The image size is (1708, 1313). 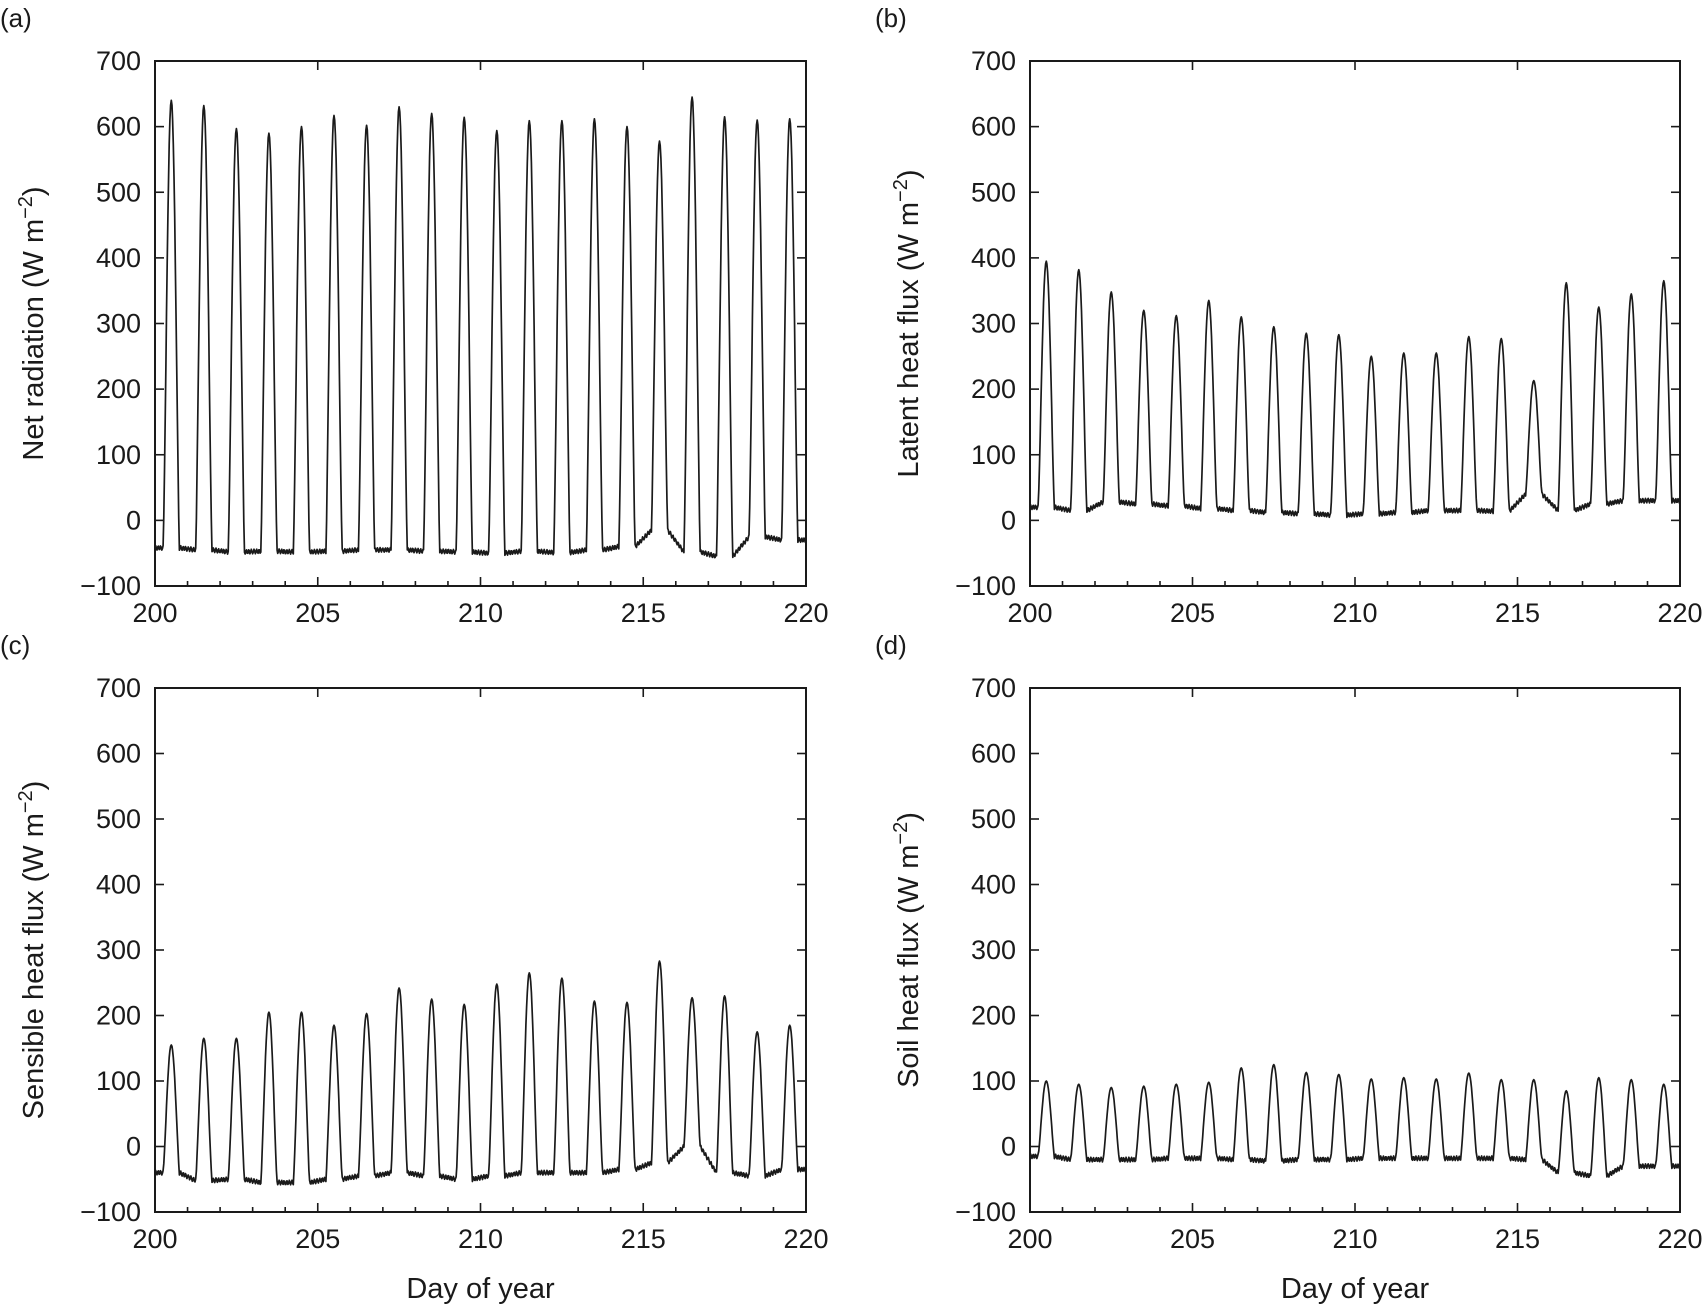 I want to click on y-axis-label: Net radiation (W m−2), so click(x=32, y=323).